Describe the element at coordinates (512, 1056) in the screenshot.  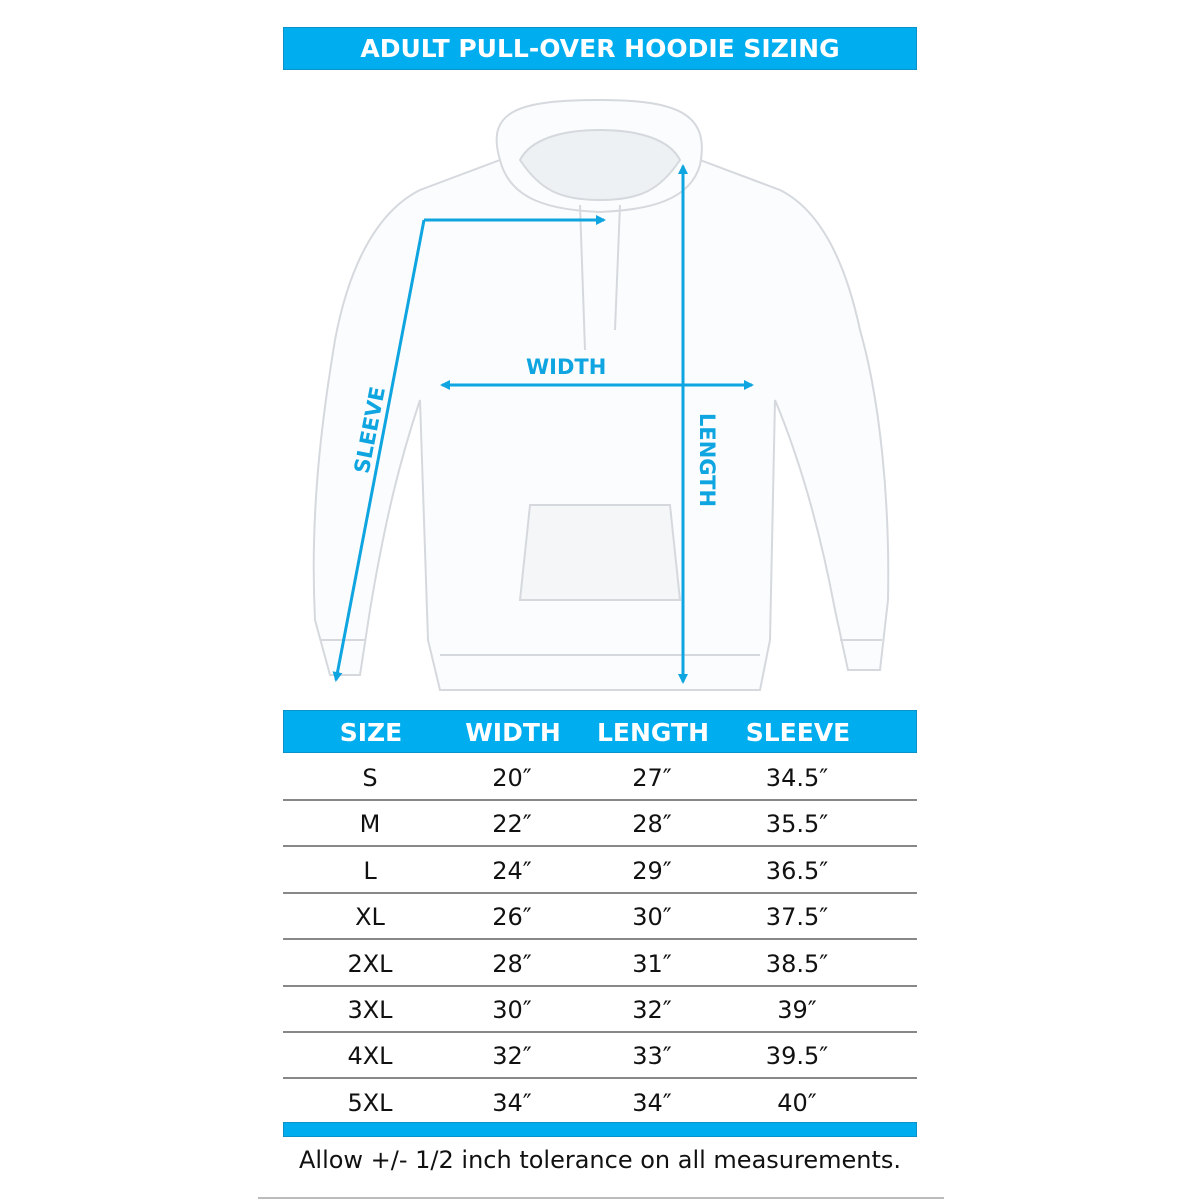
I see `cell-width: 32″` at that location.